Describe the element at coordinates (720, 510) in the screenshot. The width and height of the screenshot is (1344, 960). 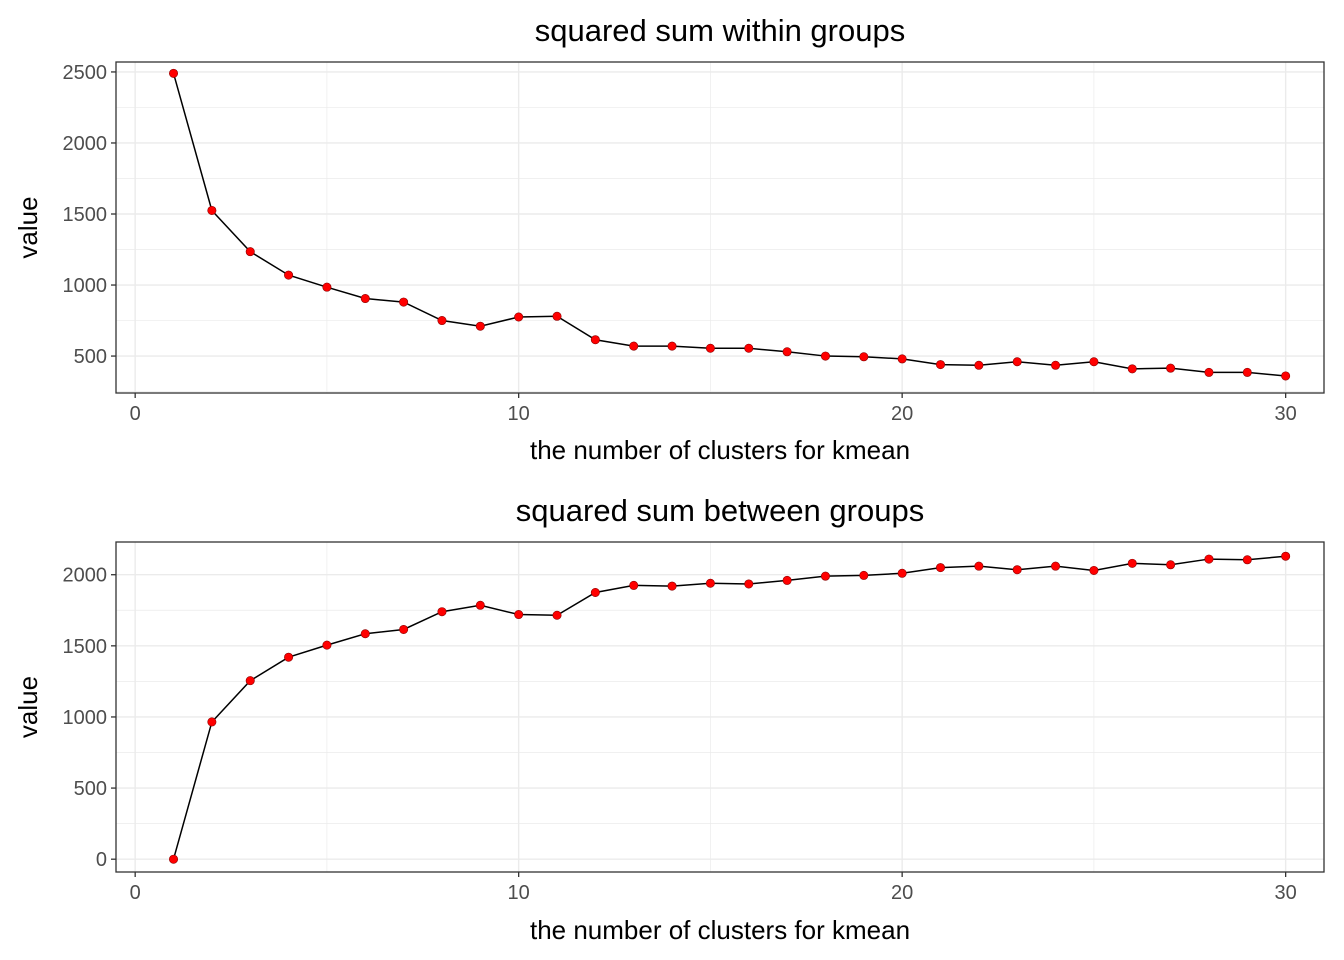
I see `chart-title: squared sum between groups` at that location.